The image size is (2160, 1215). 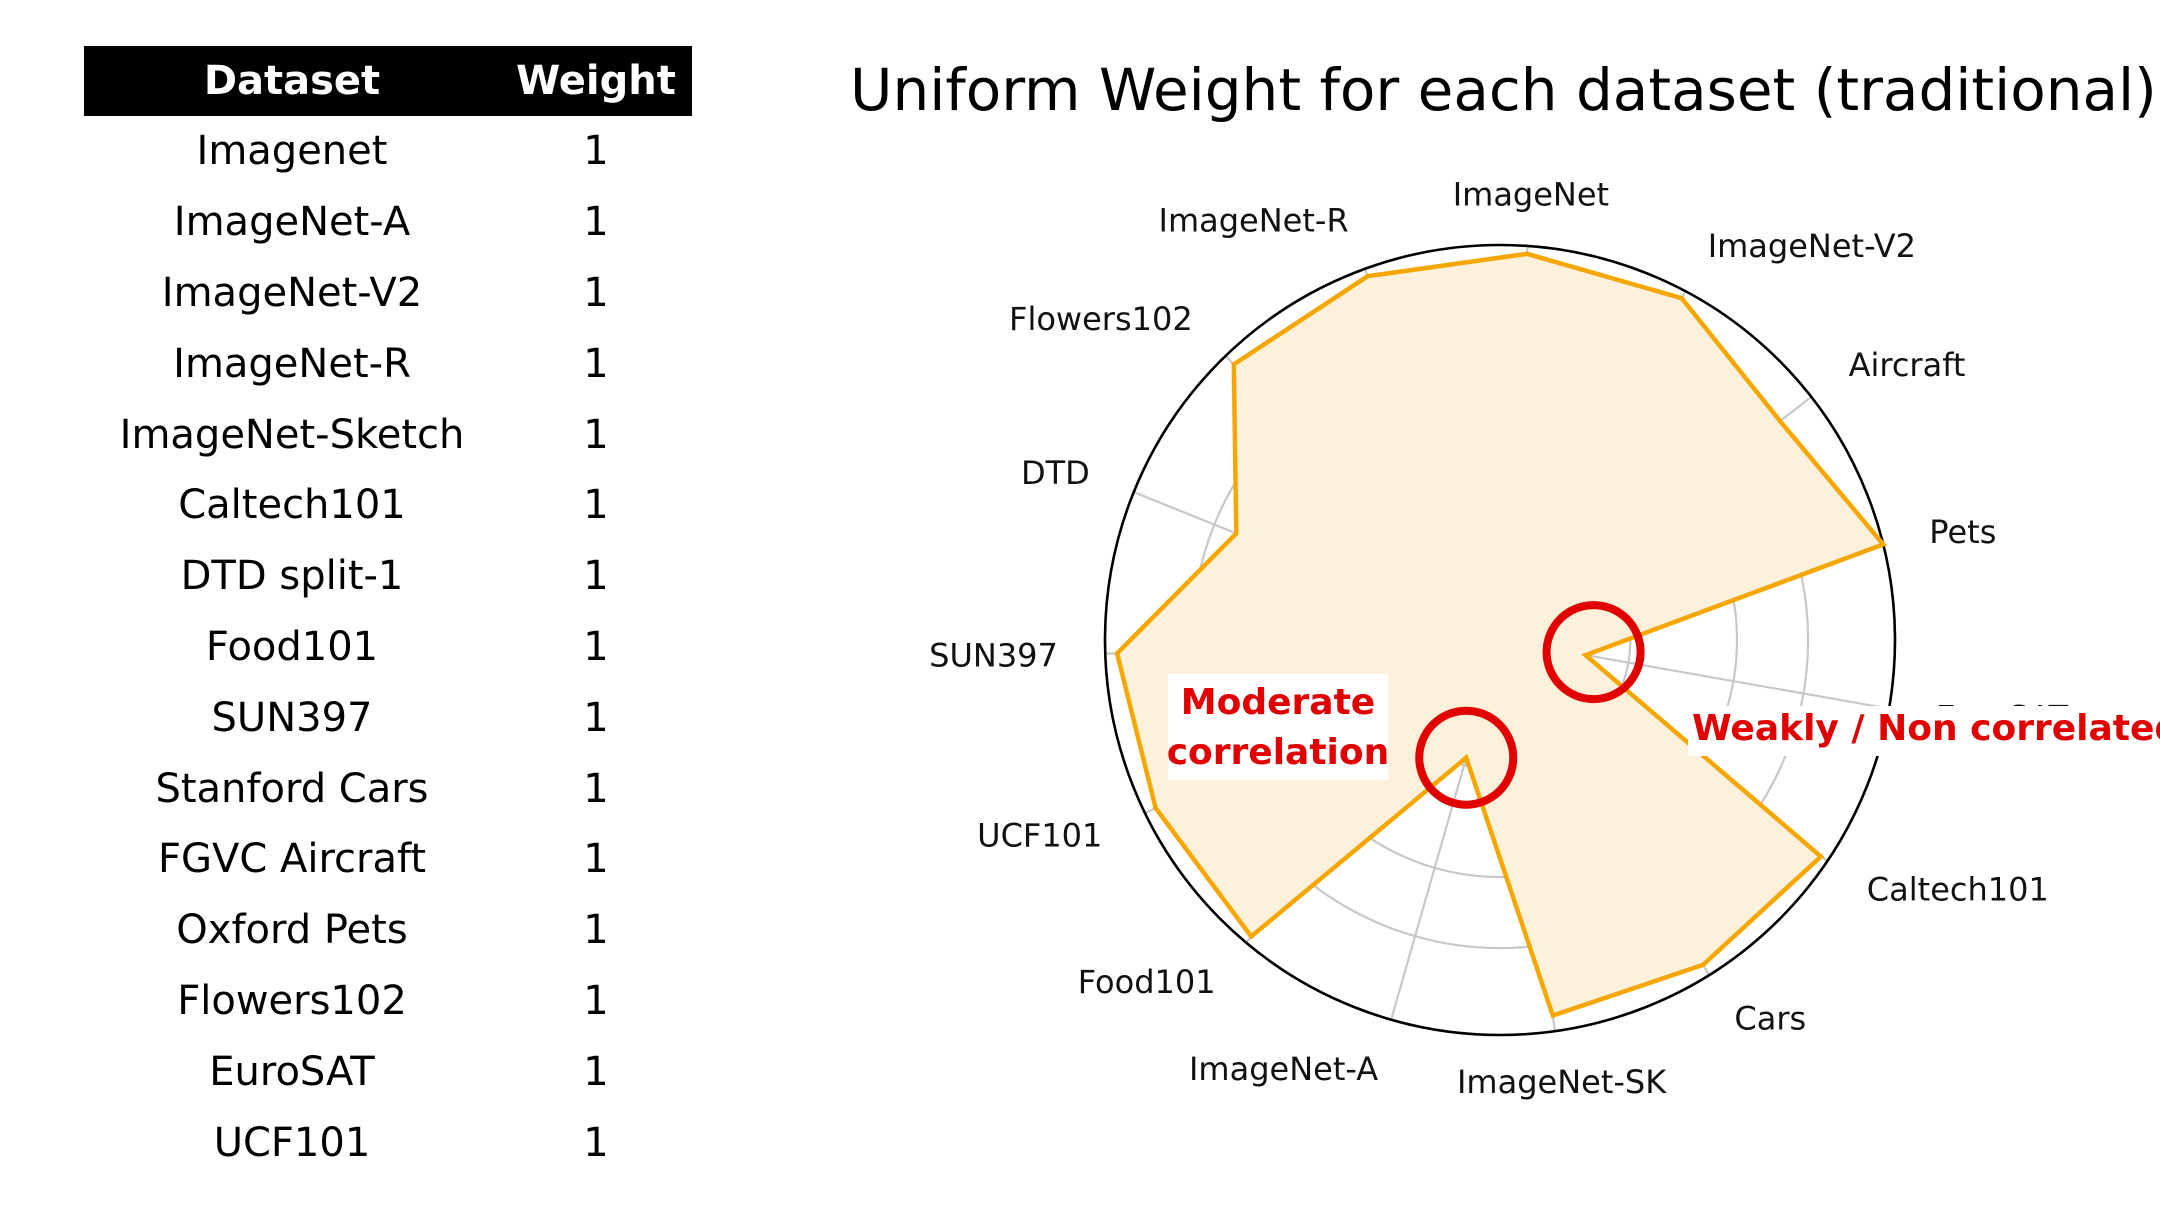 I want to click on data-point-imagenet-sk, so click(x=1553, y=1016).